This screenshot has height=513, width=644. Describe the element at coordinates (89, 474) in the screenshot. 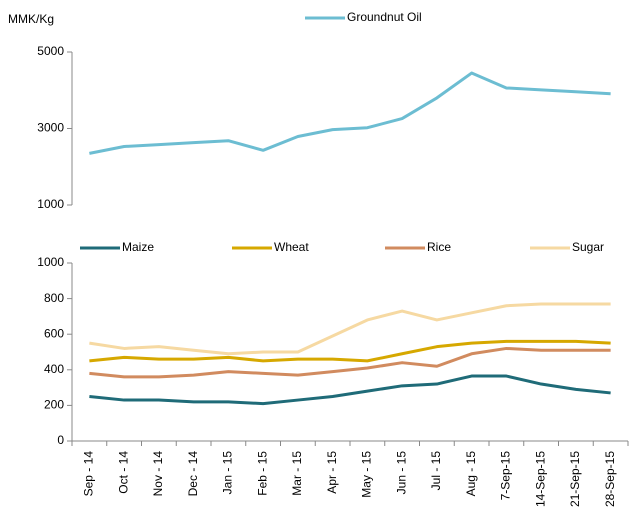

I see `x-tick-label: Sep - 14` at that location.